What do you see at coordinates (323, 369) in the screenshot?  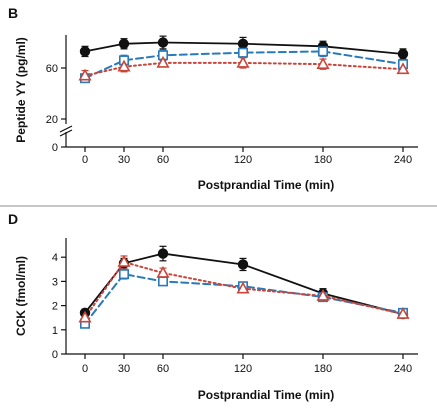 I see `x-tick-label-d: 180` at bounding box center [323, 369].